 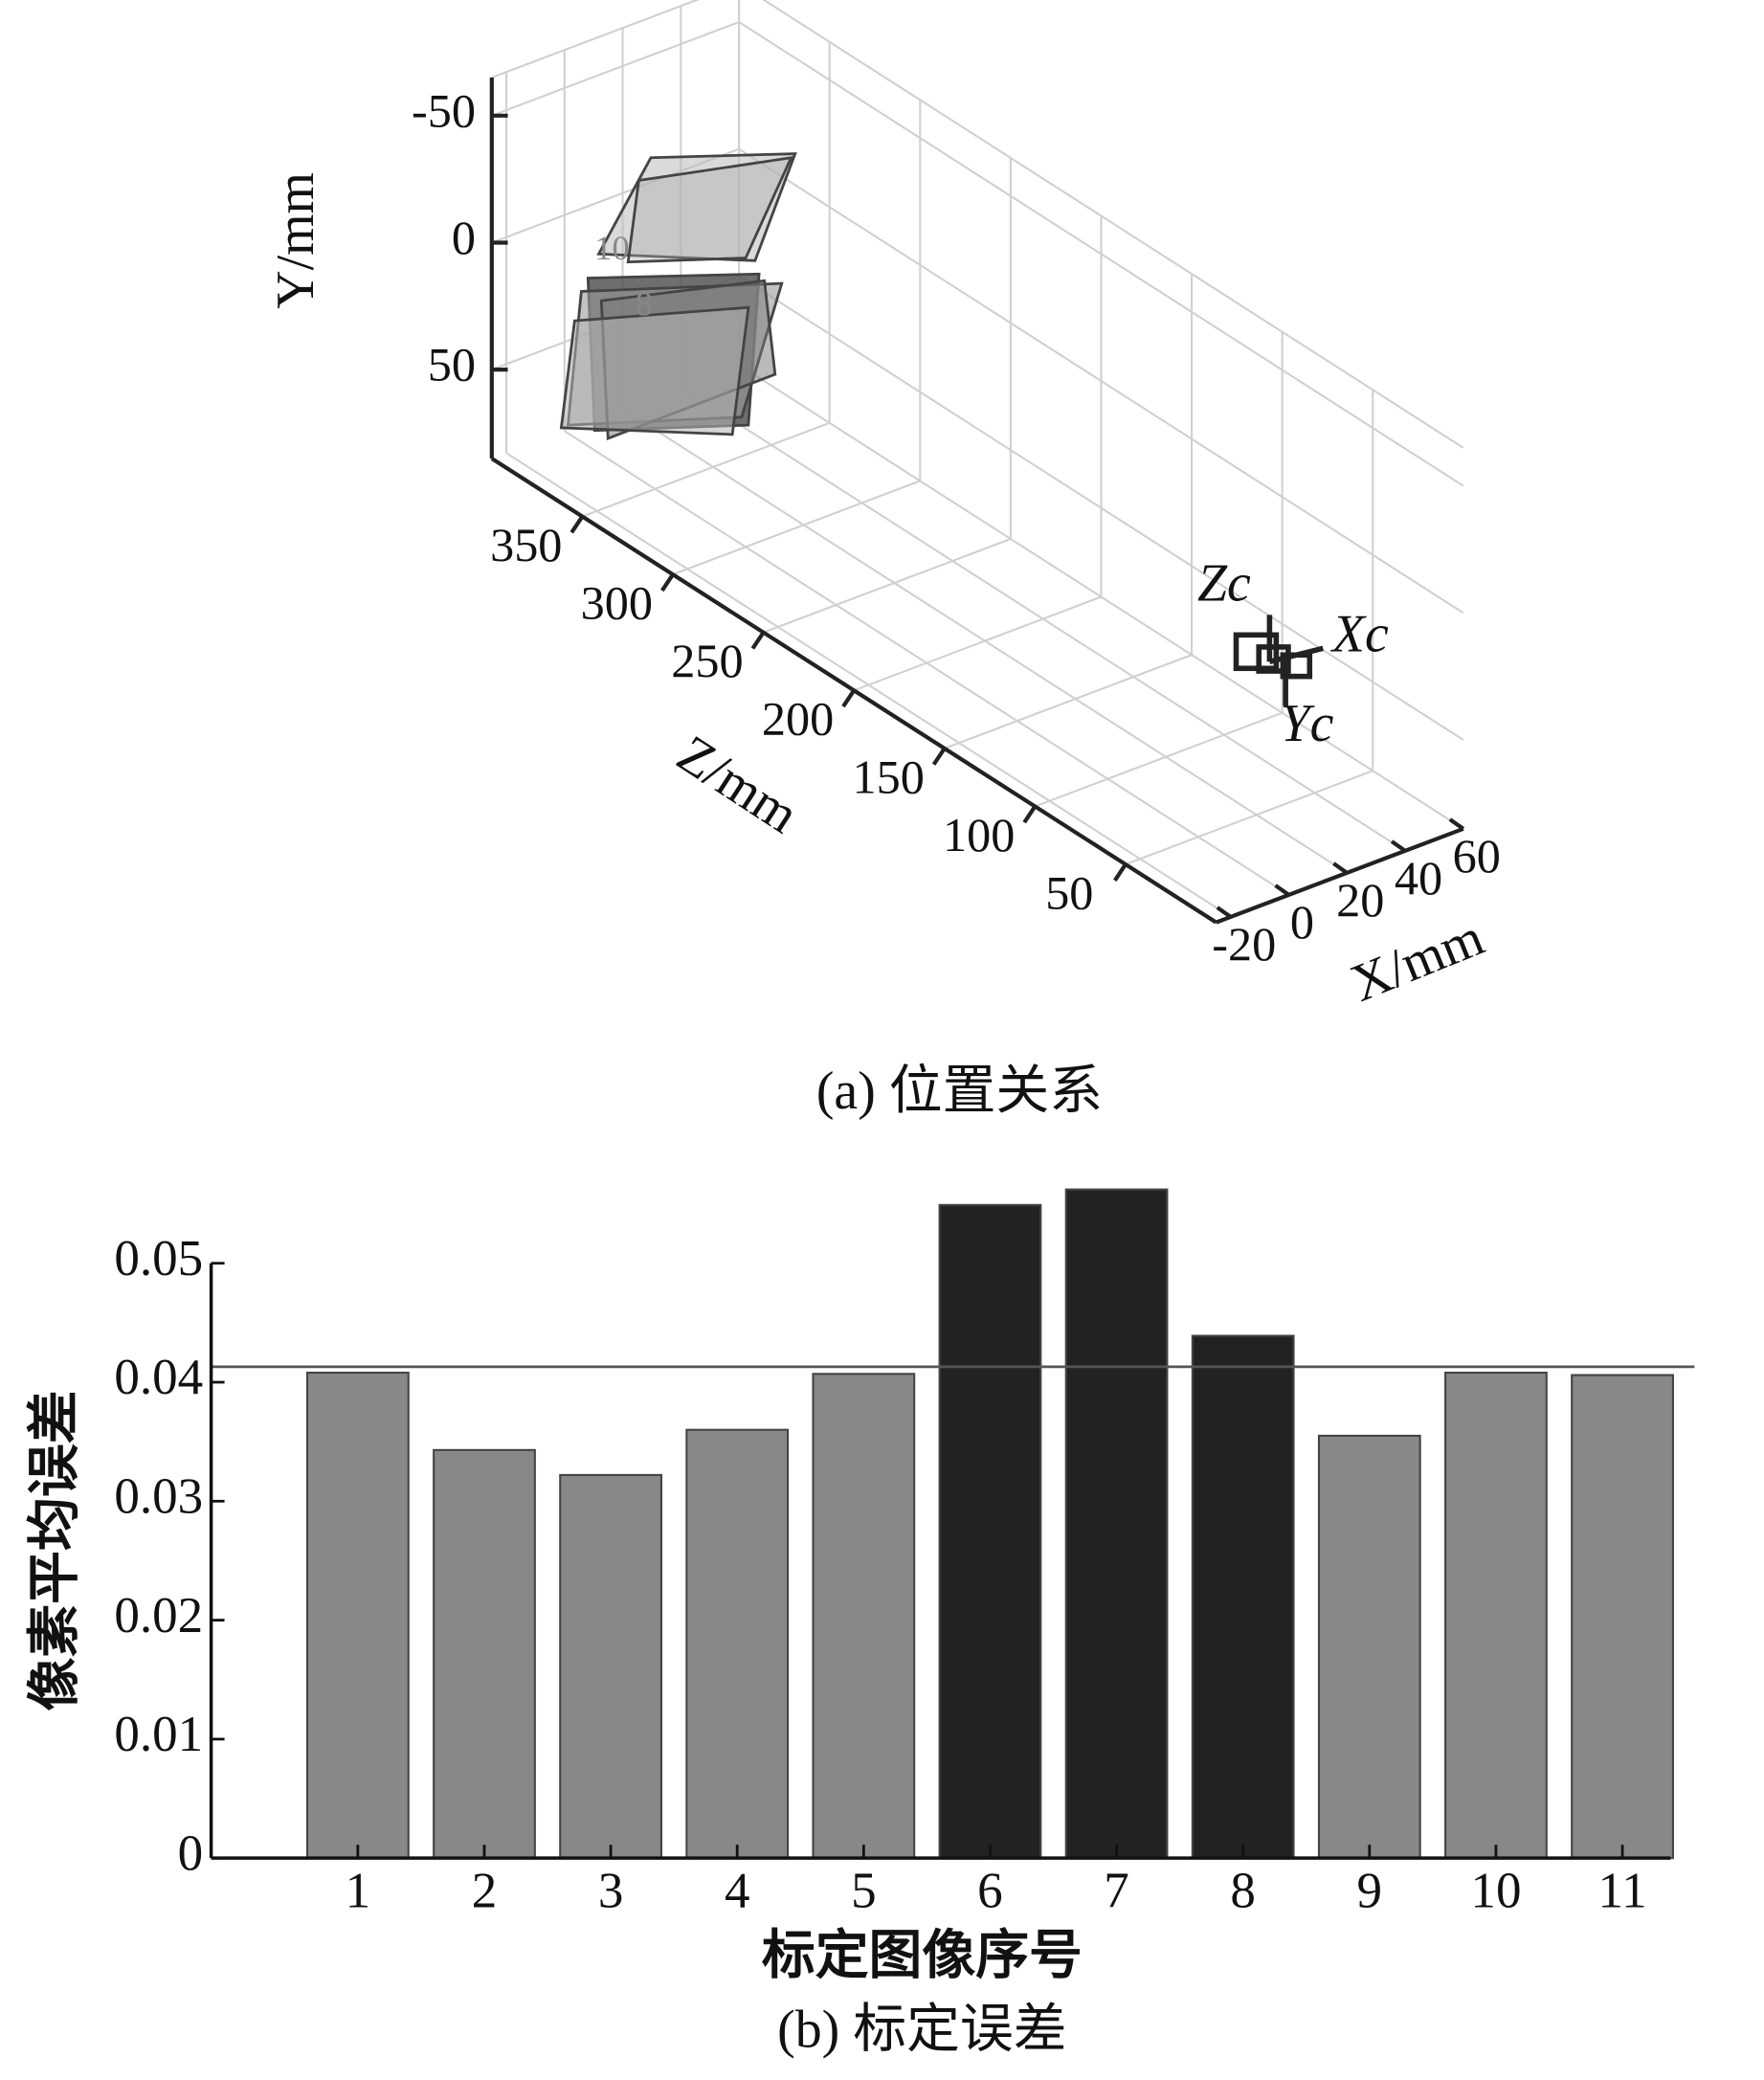 I want to click on y-axis-label: 像素平均误差, so click(x=55, y=1550).